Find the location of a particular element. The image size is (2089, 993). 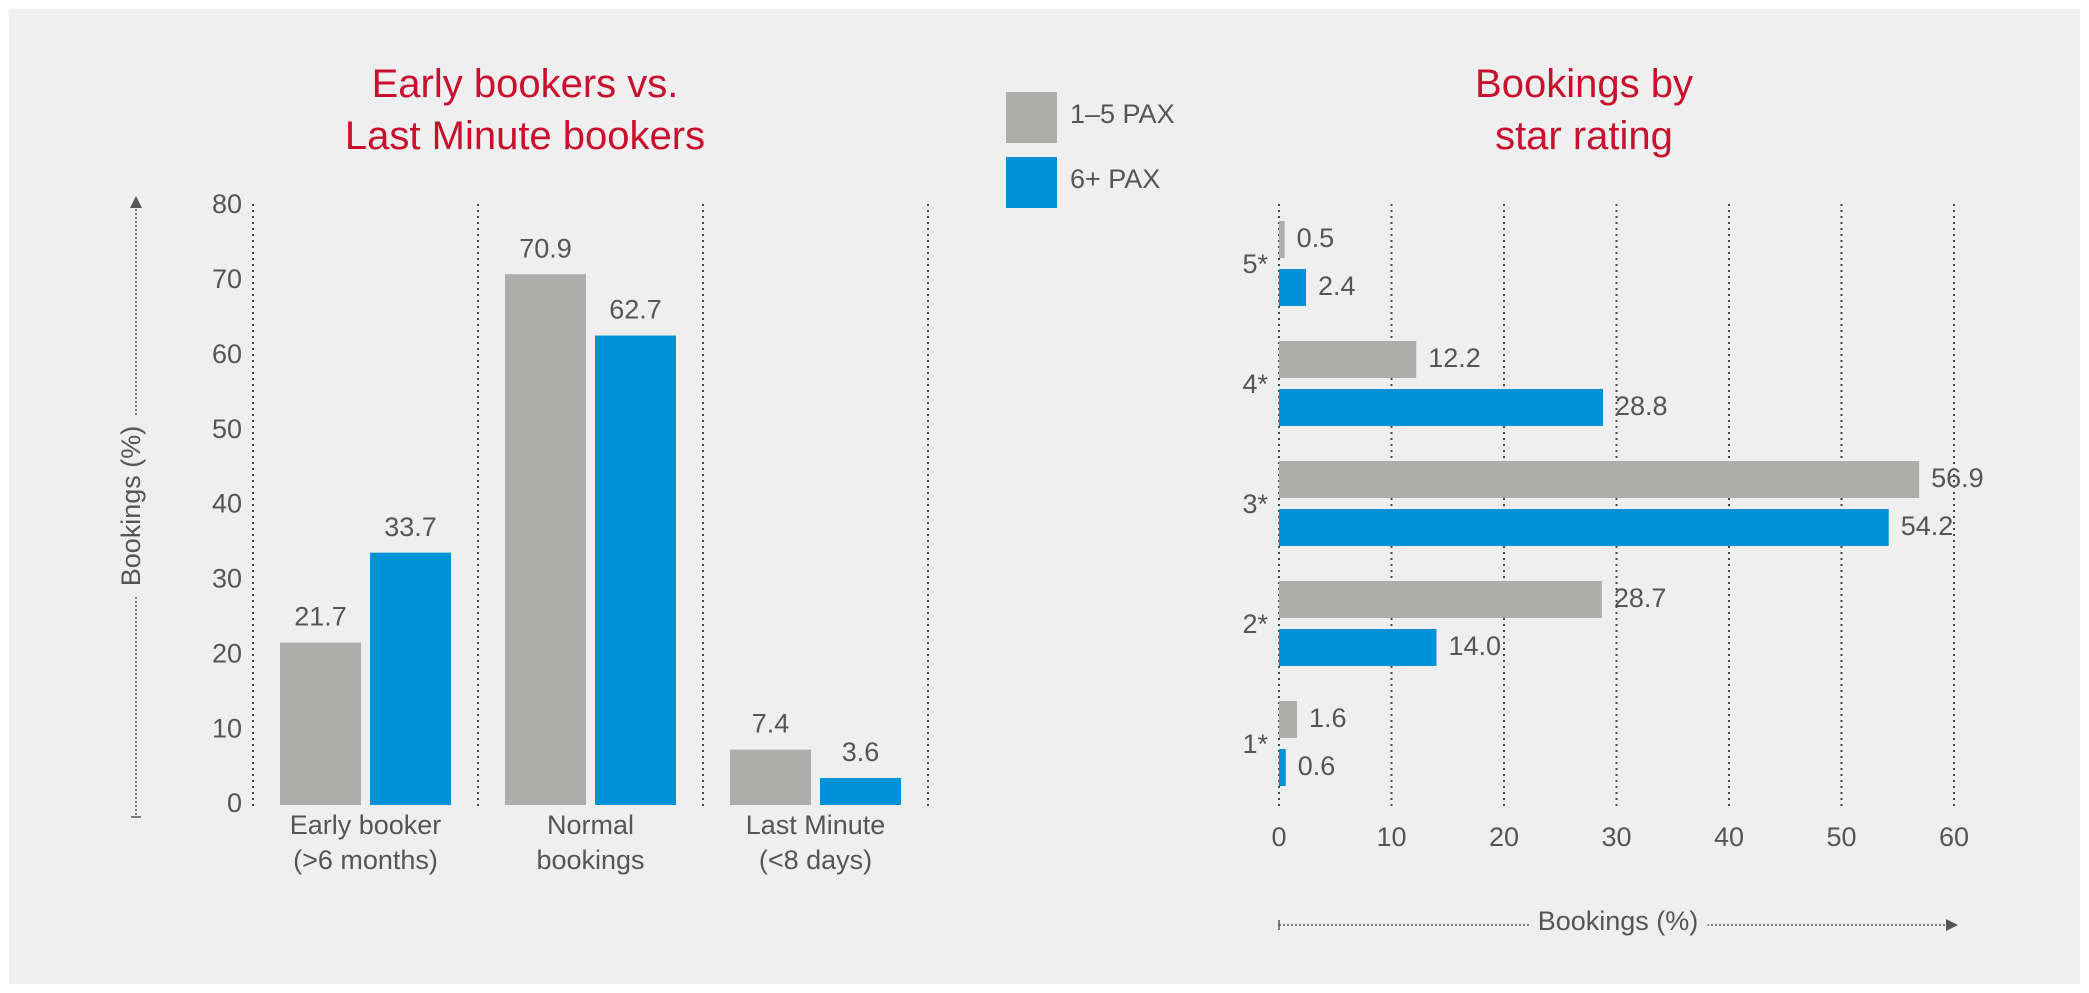

x-axis-title: Bookings (%) is located at coordinates (1618, 921).